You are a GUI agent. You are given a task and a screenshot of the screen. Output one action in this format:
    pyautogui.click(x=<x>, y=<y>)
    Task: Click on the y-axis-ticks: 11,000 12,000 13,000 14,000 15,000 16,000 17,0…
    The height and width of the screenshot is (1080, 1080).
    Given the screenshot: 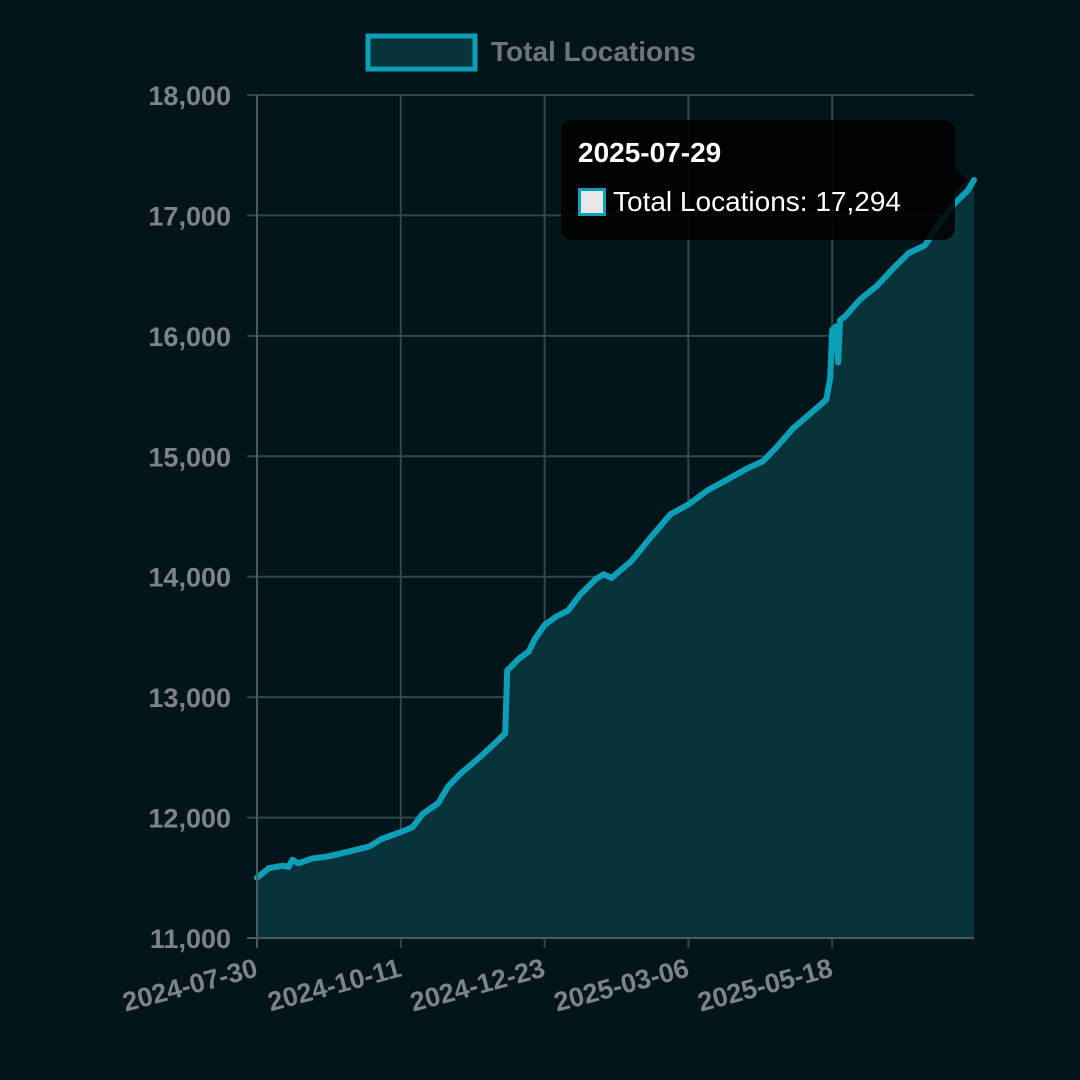 What is the action you would take?
    pyautogui.click(x=189, y=517)
    